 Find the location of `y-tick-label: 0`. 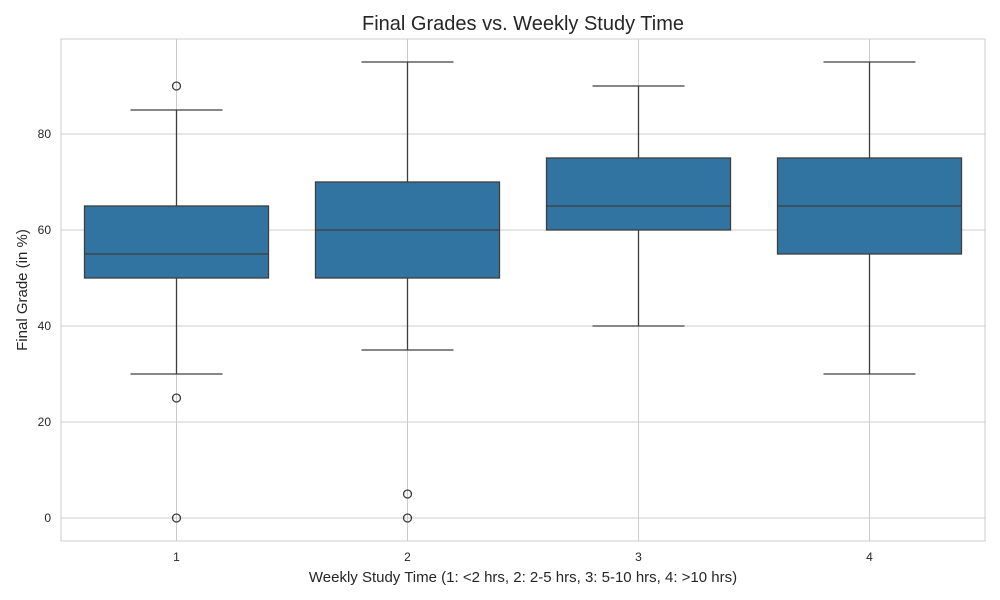

y-tick-label: 0 is located at coordinates (47, 518).